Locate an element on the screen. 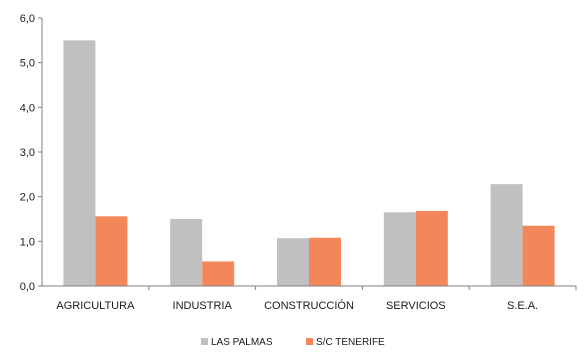 Image resolution: width=587 pixels, height=361 pixels. legend: LAS PALMAS S/C TENERIFE is located at coordinates (293, 342).